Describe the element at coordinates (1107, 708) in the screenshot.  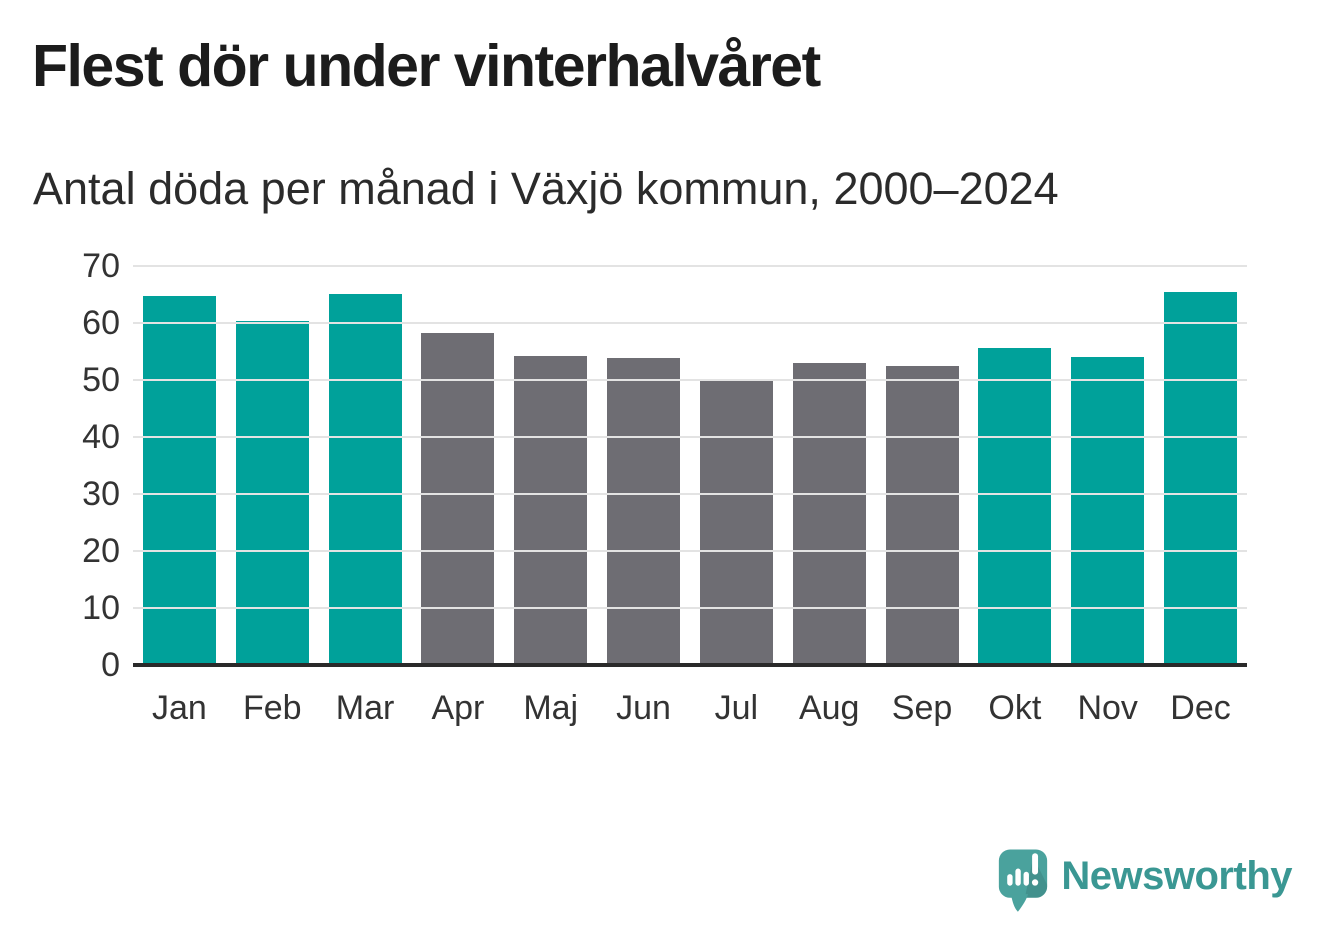
I see `x-tick-label-nov: Nov` at that location.